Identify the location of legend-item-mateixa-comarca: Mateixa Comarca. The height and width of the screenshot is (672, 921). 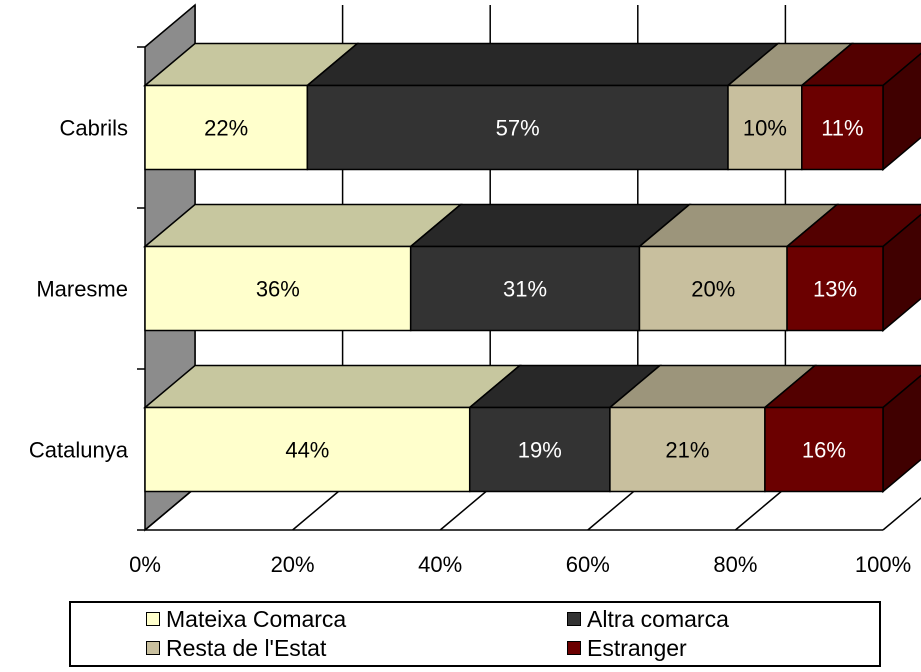
(246, 619).